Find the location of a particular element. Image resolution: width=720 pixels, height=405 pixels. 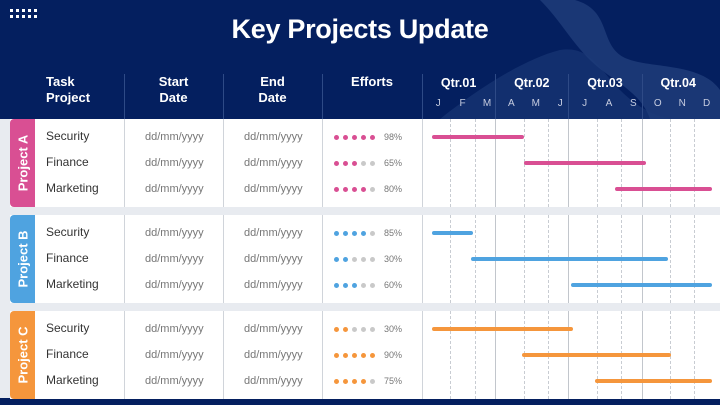

effort-percent: 98% is located at coordinates (393, 137).